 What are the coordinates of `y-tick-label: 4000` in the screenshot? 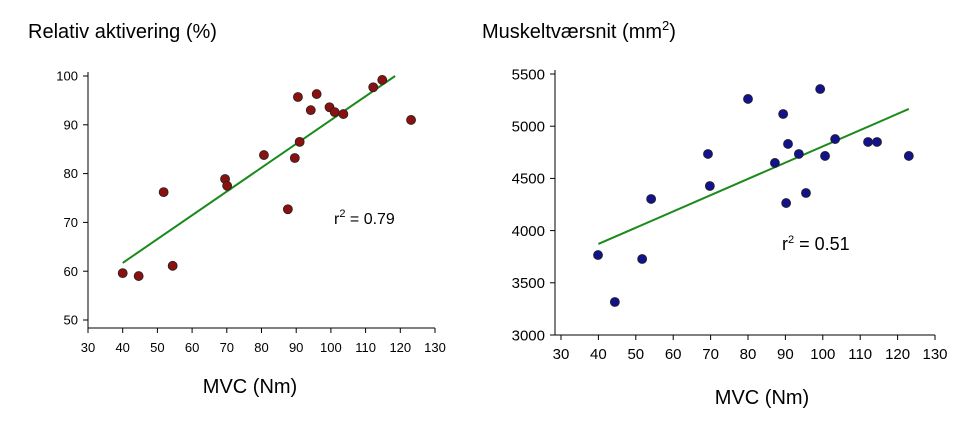 It's located at (528, 231).